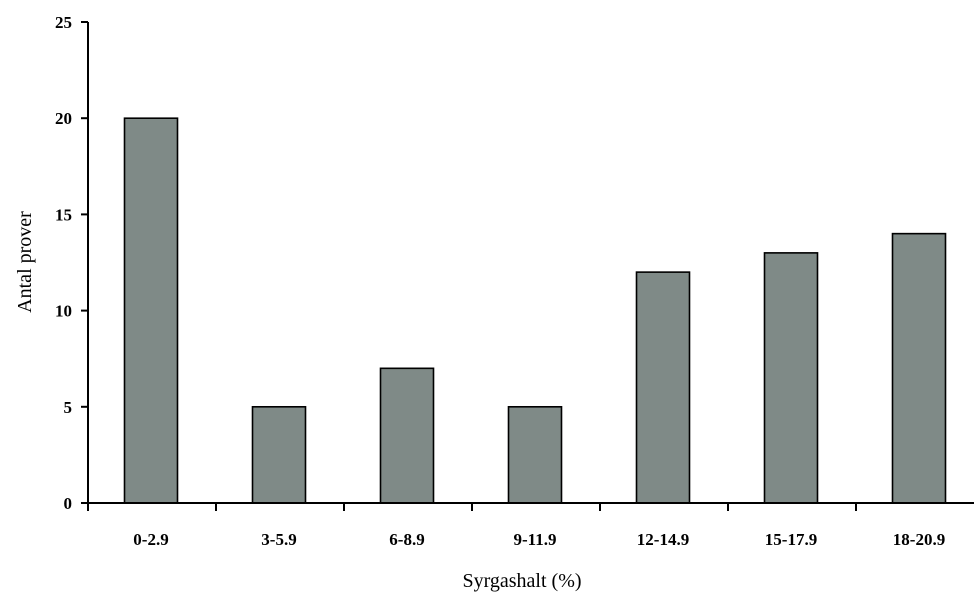  I want to click on bar-0-2.9, so click(151, 310).